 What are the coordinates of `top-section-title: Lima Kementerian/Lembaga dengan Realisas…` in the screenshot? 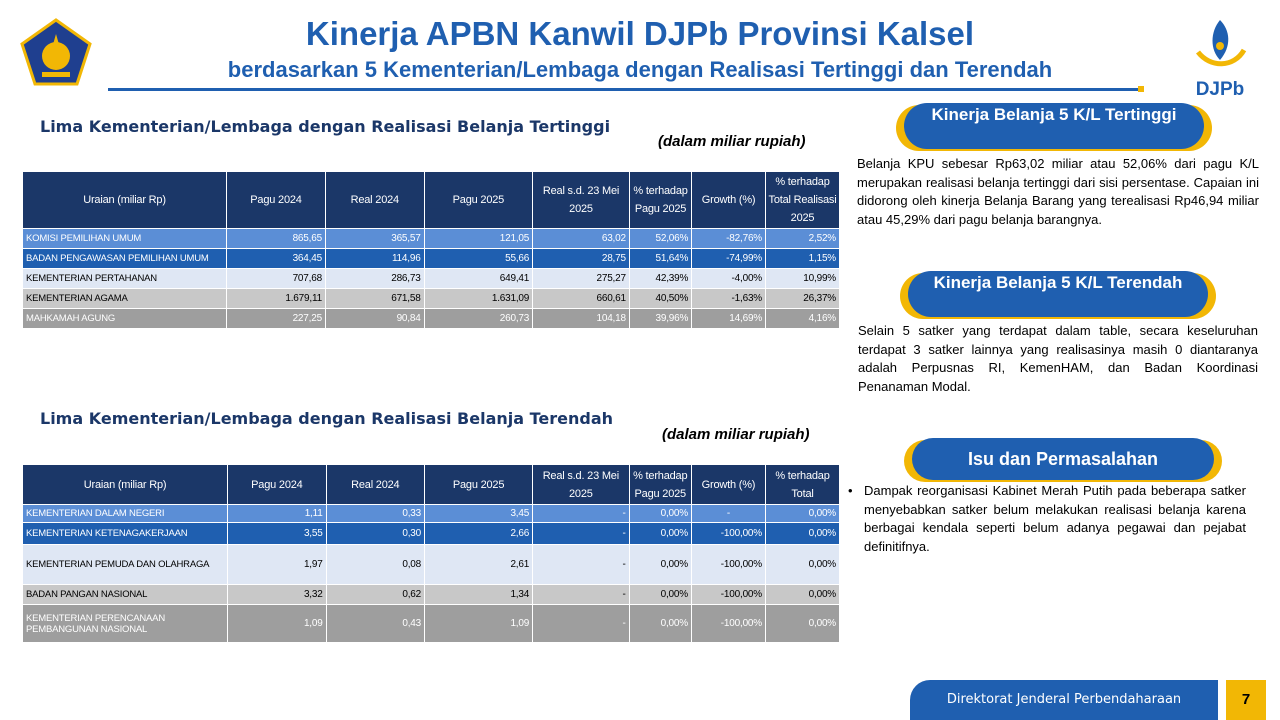 It's located at (325, 126).